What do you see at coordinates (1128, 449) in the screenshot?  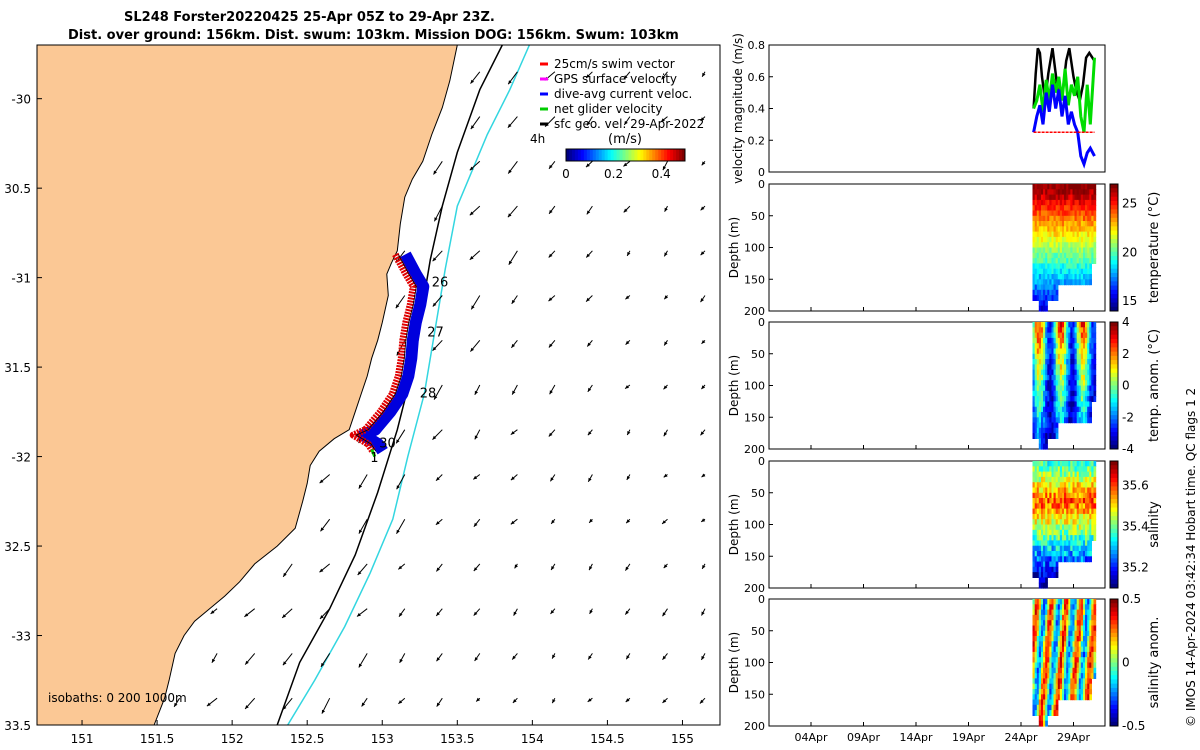 I see `profile-colorbar-tick-label: -4` at bounding box center [1128, 449].